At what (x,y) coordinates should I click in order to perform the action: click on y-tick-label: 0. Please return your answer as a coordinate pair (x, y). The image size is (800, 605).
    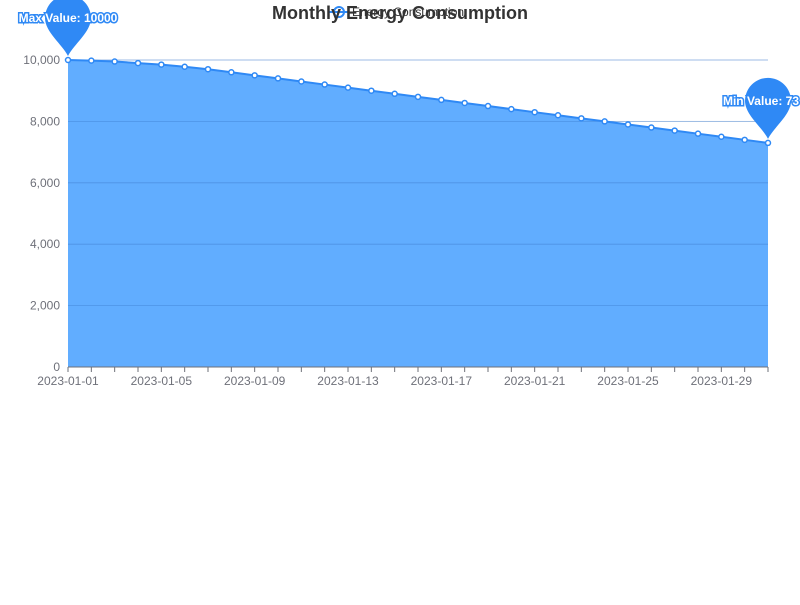
    Looking at the image, I should click on (56, 367).